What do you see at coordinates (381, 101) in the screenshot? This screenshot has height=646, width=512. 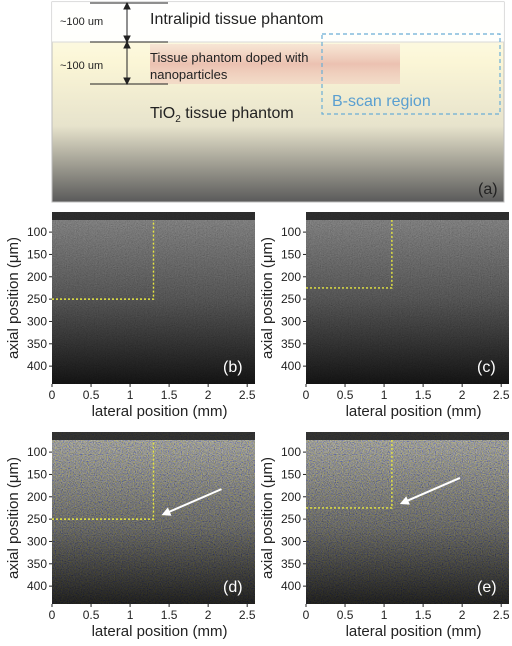 I see `bscan-region-label: B-scan region` at bounding box center [381, 101].